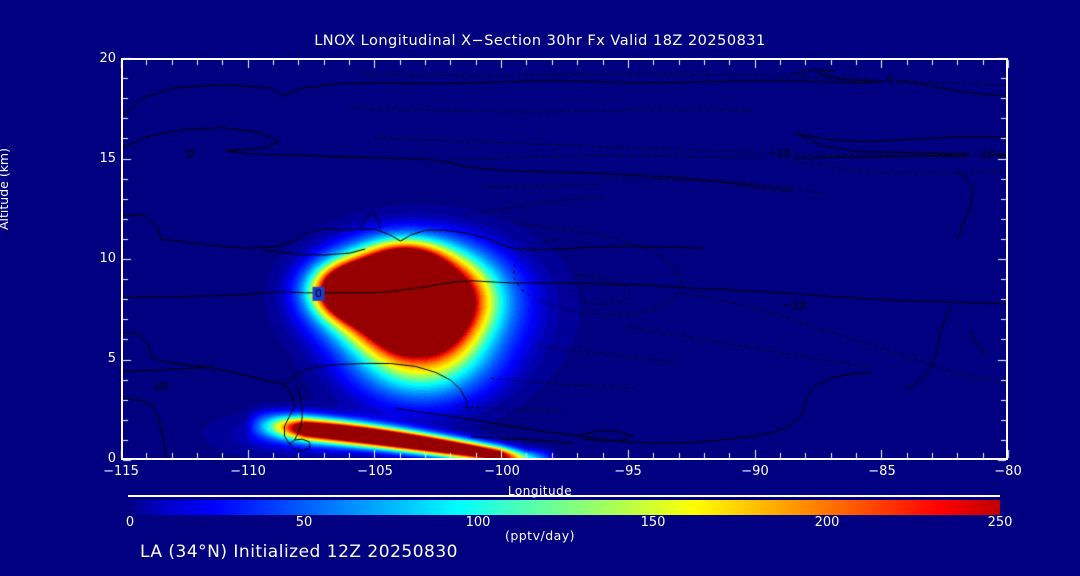 Image resolution: width=1080 pixels, height=576 pixels. Describe the element at coordinates (299, 552) in the screenshot. I see `figure-caption: LA (34°N) Initialized 12Z 20250830` at that location.